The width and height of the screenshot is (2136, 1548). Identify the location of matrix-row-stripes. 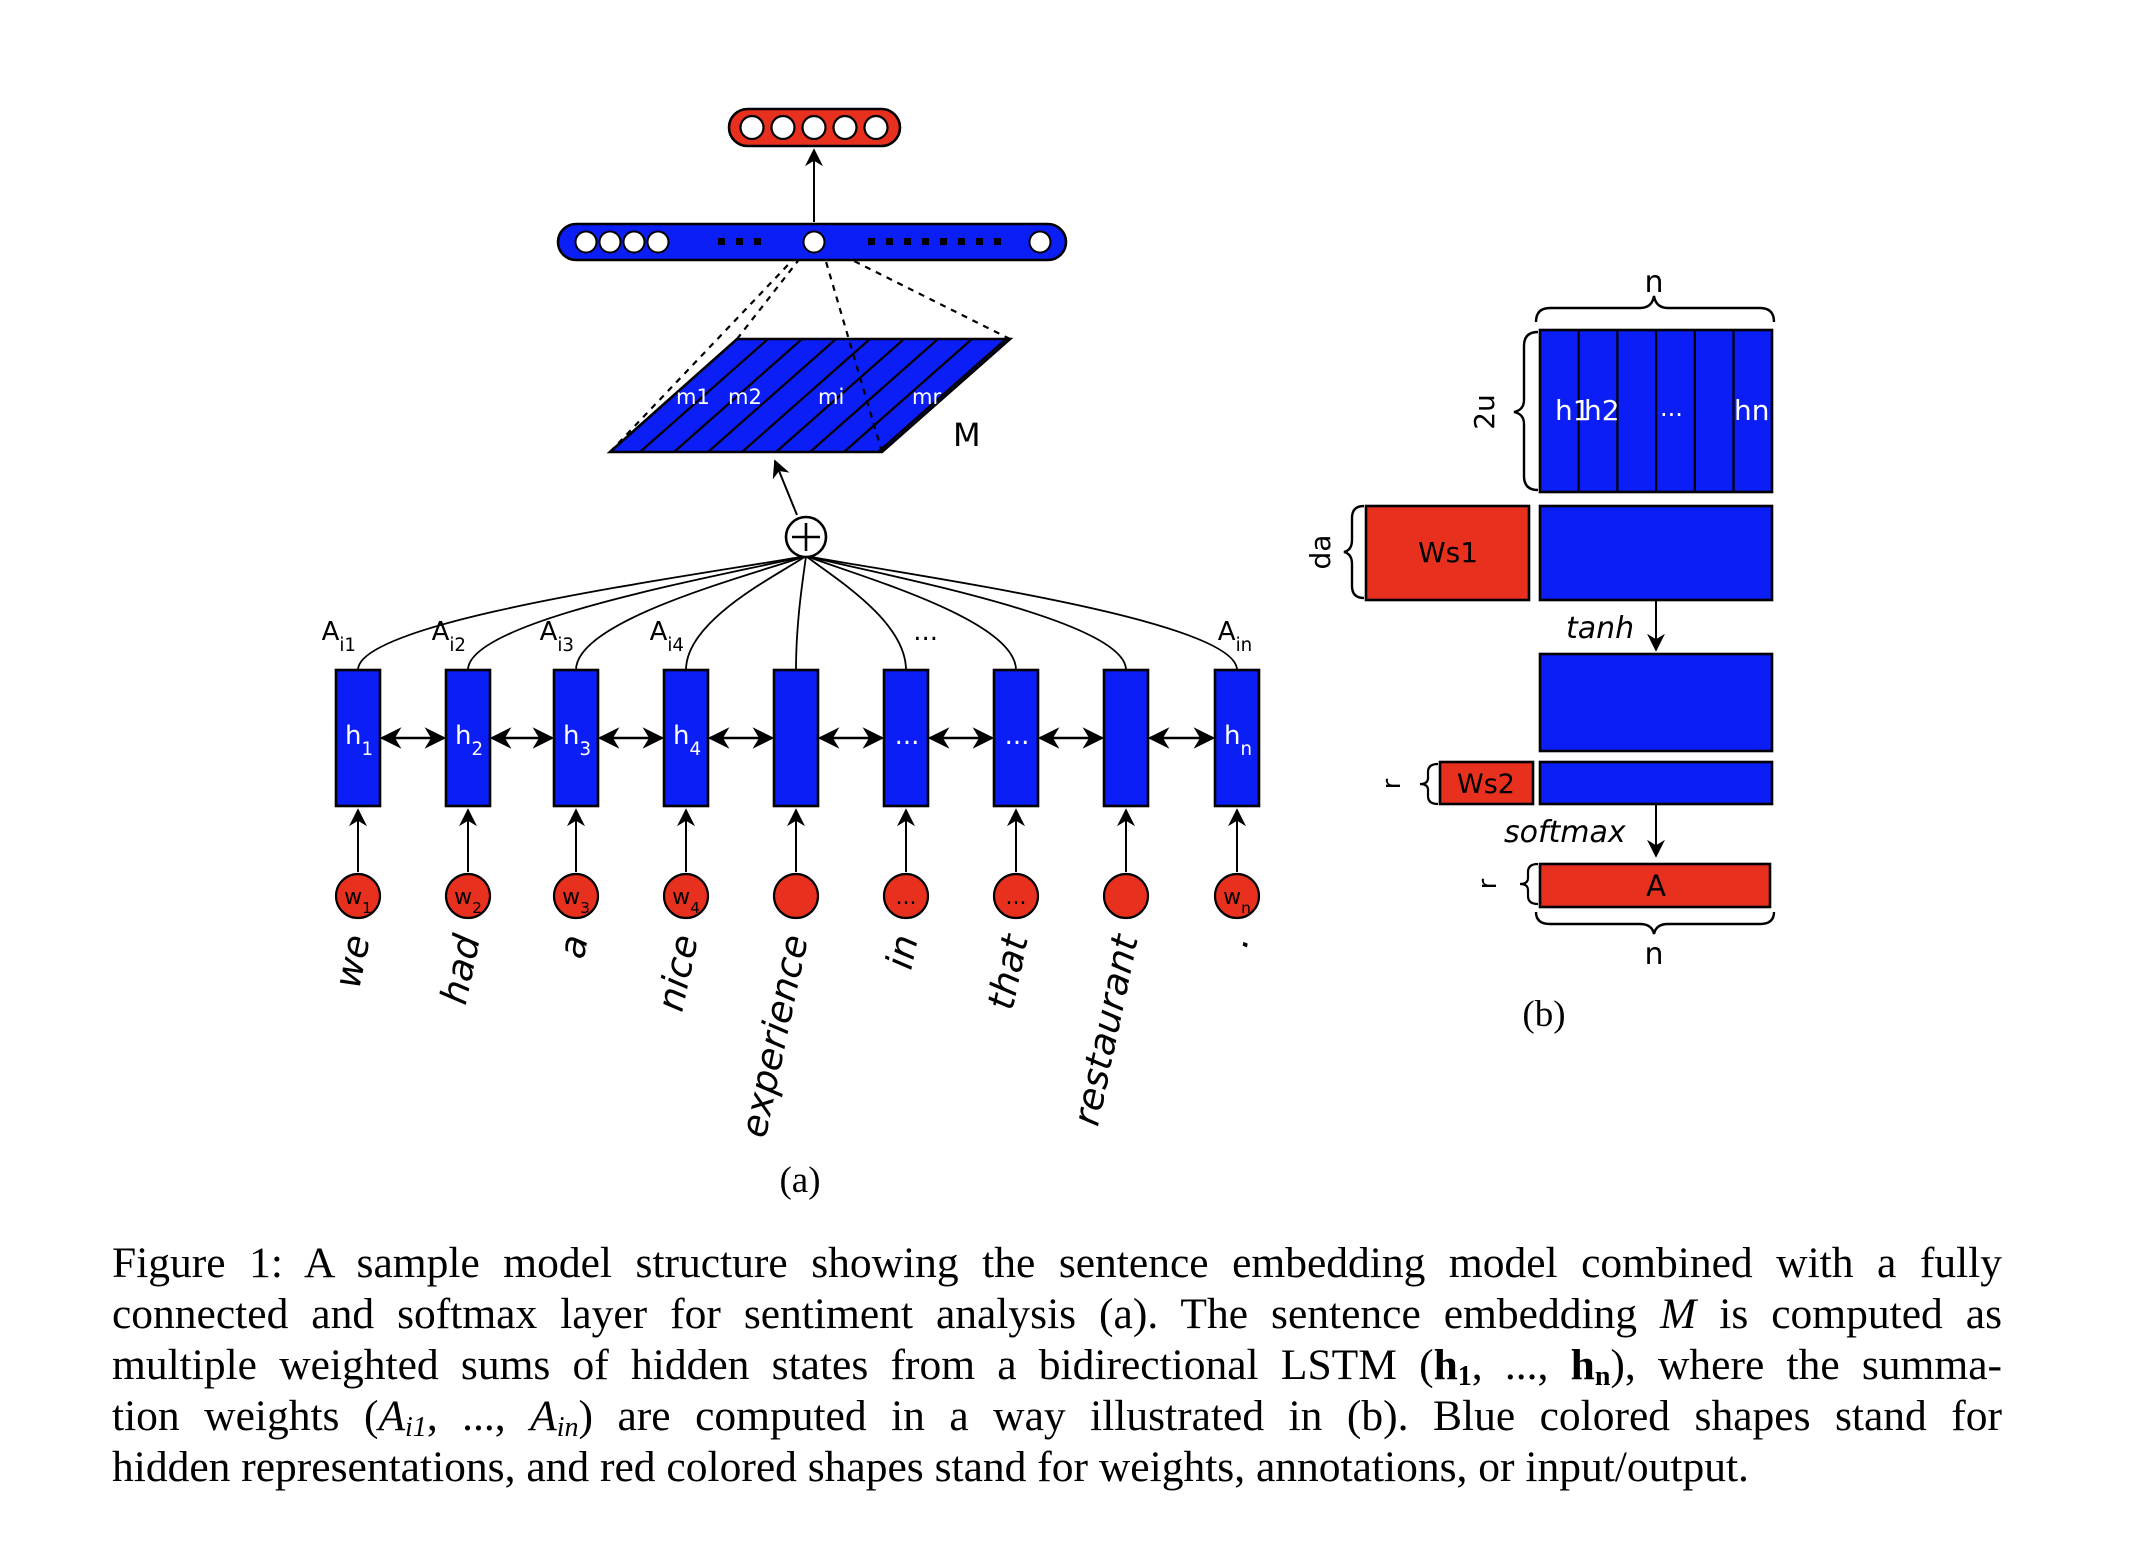
(823, 395).